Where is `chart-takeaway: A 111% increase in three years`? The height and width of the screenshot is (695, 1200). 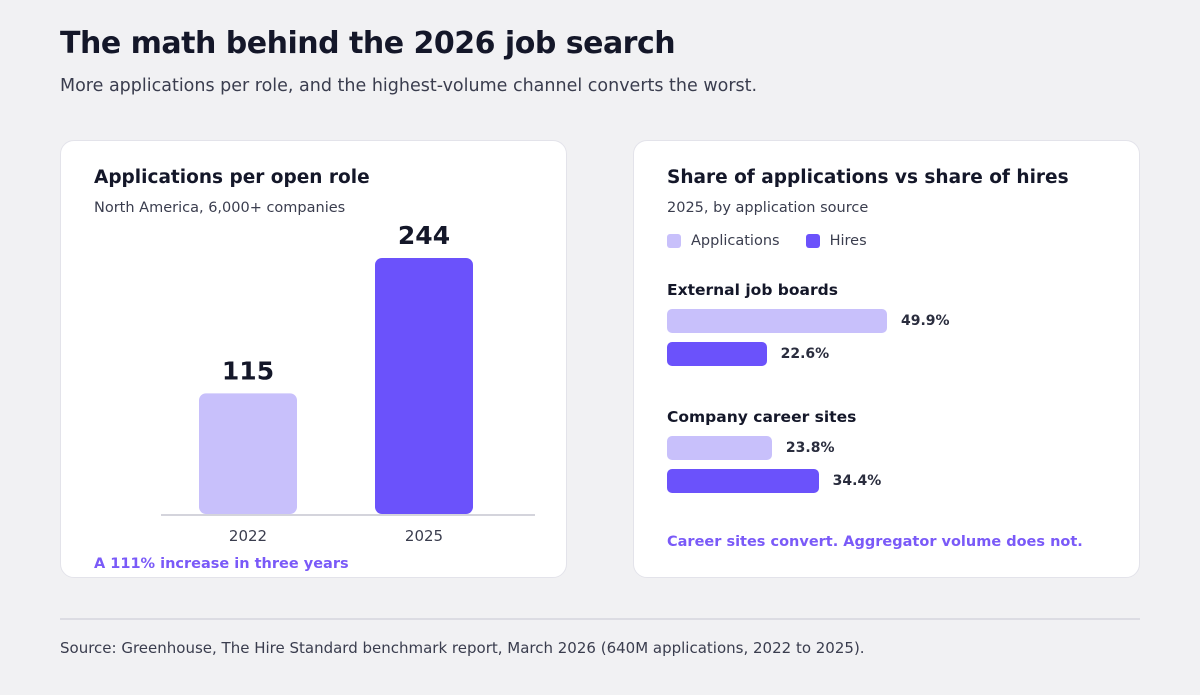
chart-takeaway: A 111% increase in three years is located at coordinates (221, 564).